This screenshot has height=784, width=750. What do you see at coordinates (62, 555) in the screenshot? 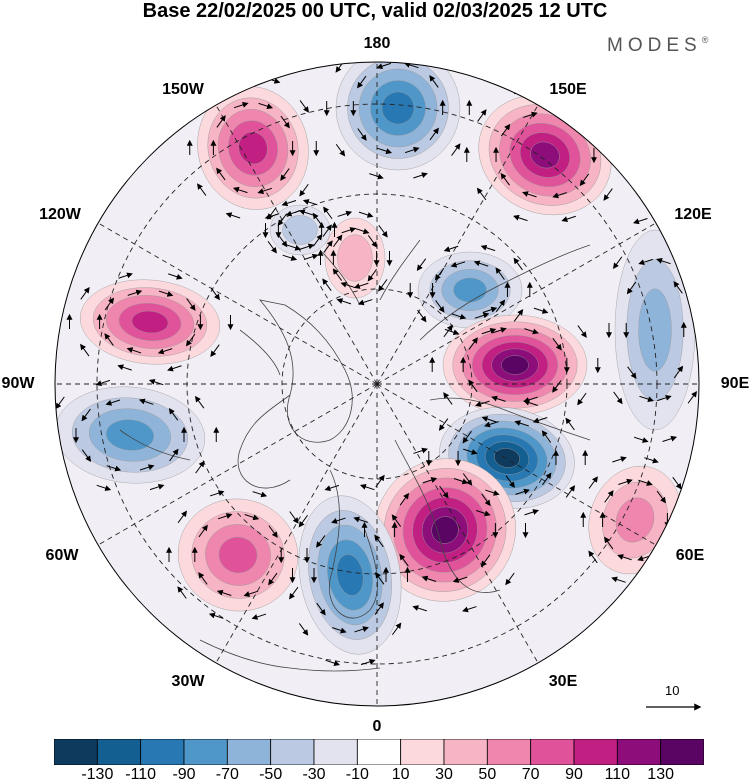
I see `longitude-label: 60W` at bounding box center [62, 555].